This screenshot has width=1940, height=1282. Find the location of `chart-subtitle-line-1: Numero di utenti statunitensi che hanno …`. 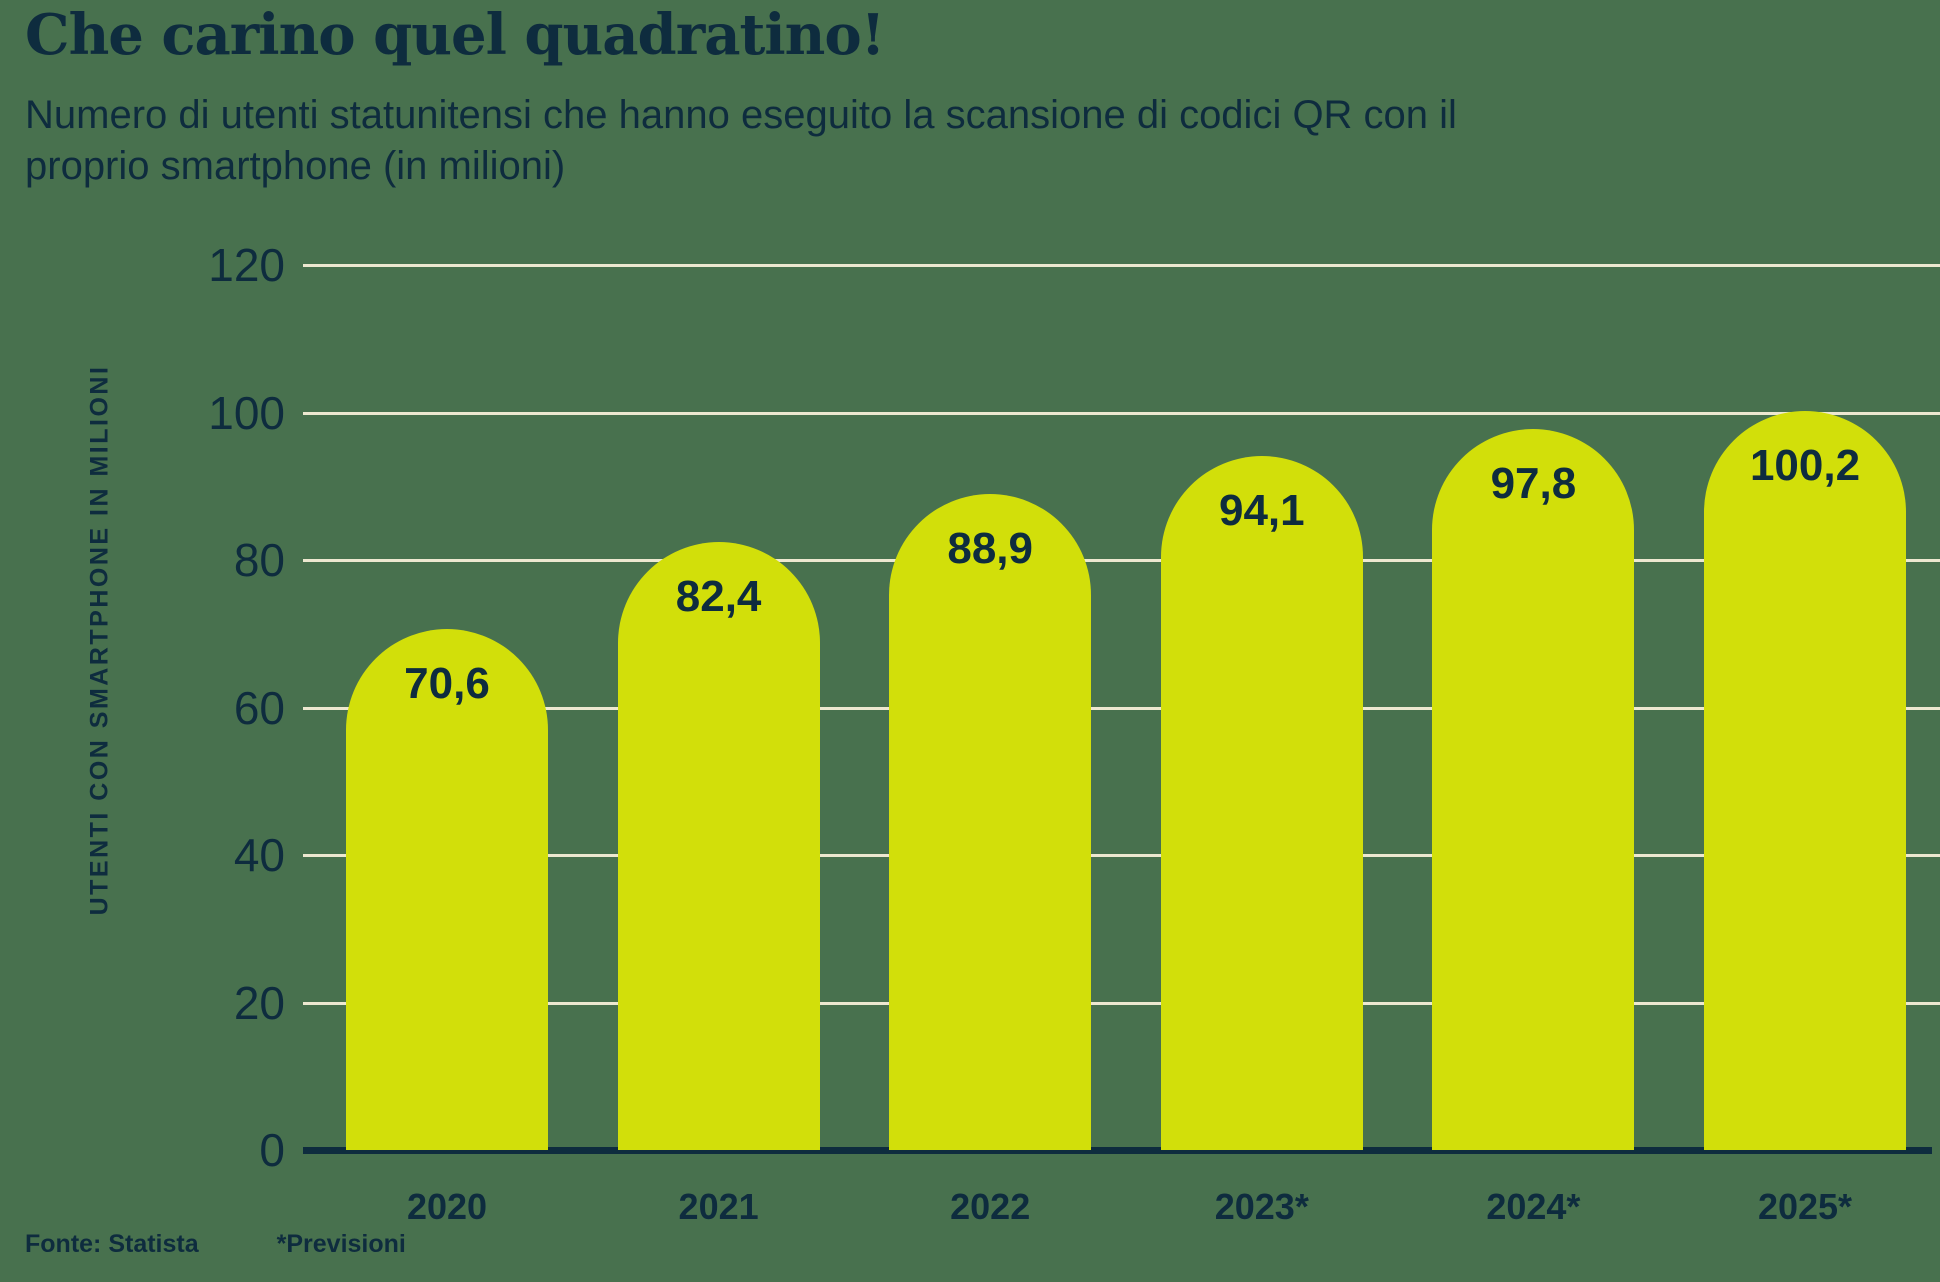

chart-subtitle-line-1: Numero di utenti statunitensi che hanno … is located at coordinates (741, 115).